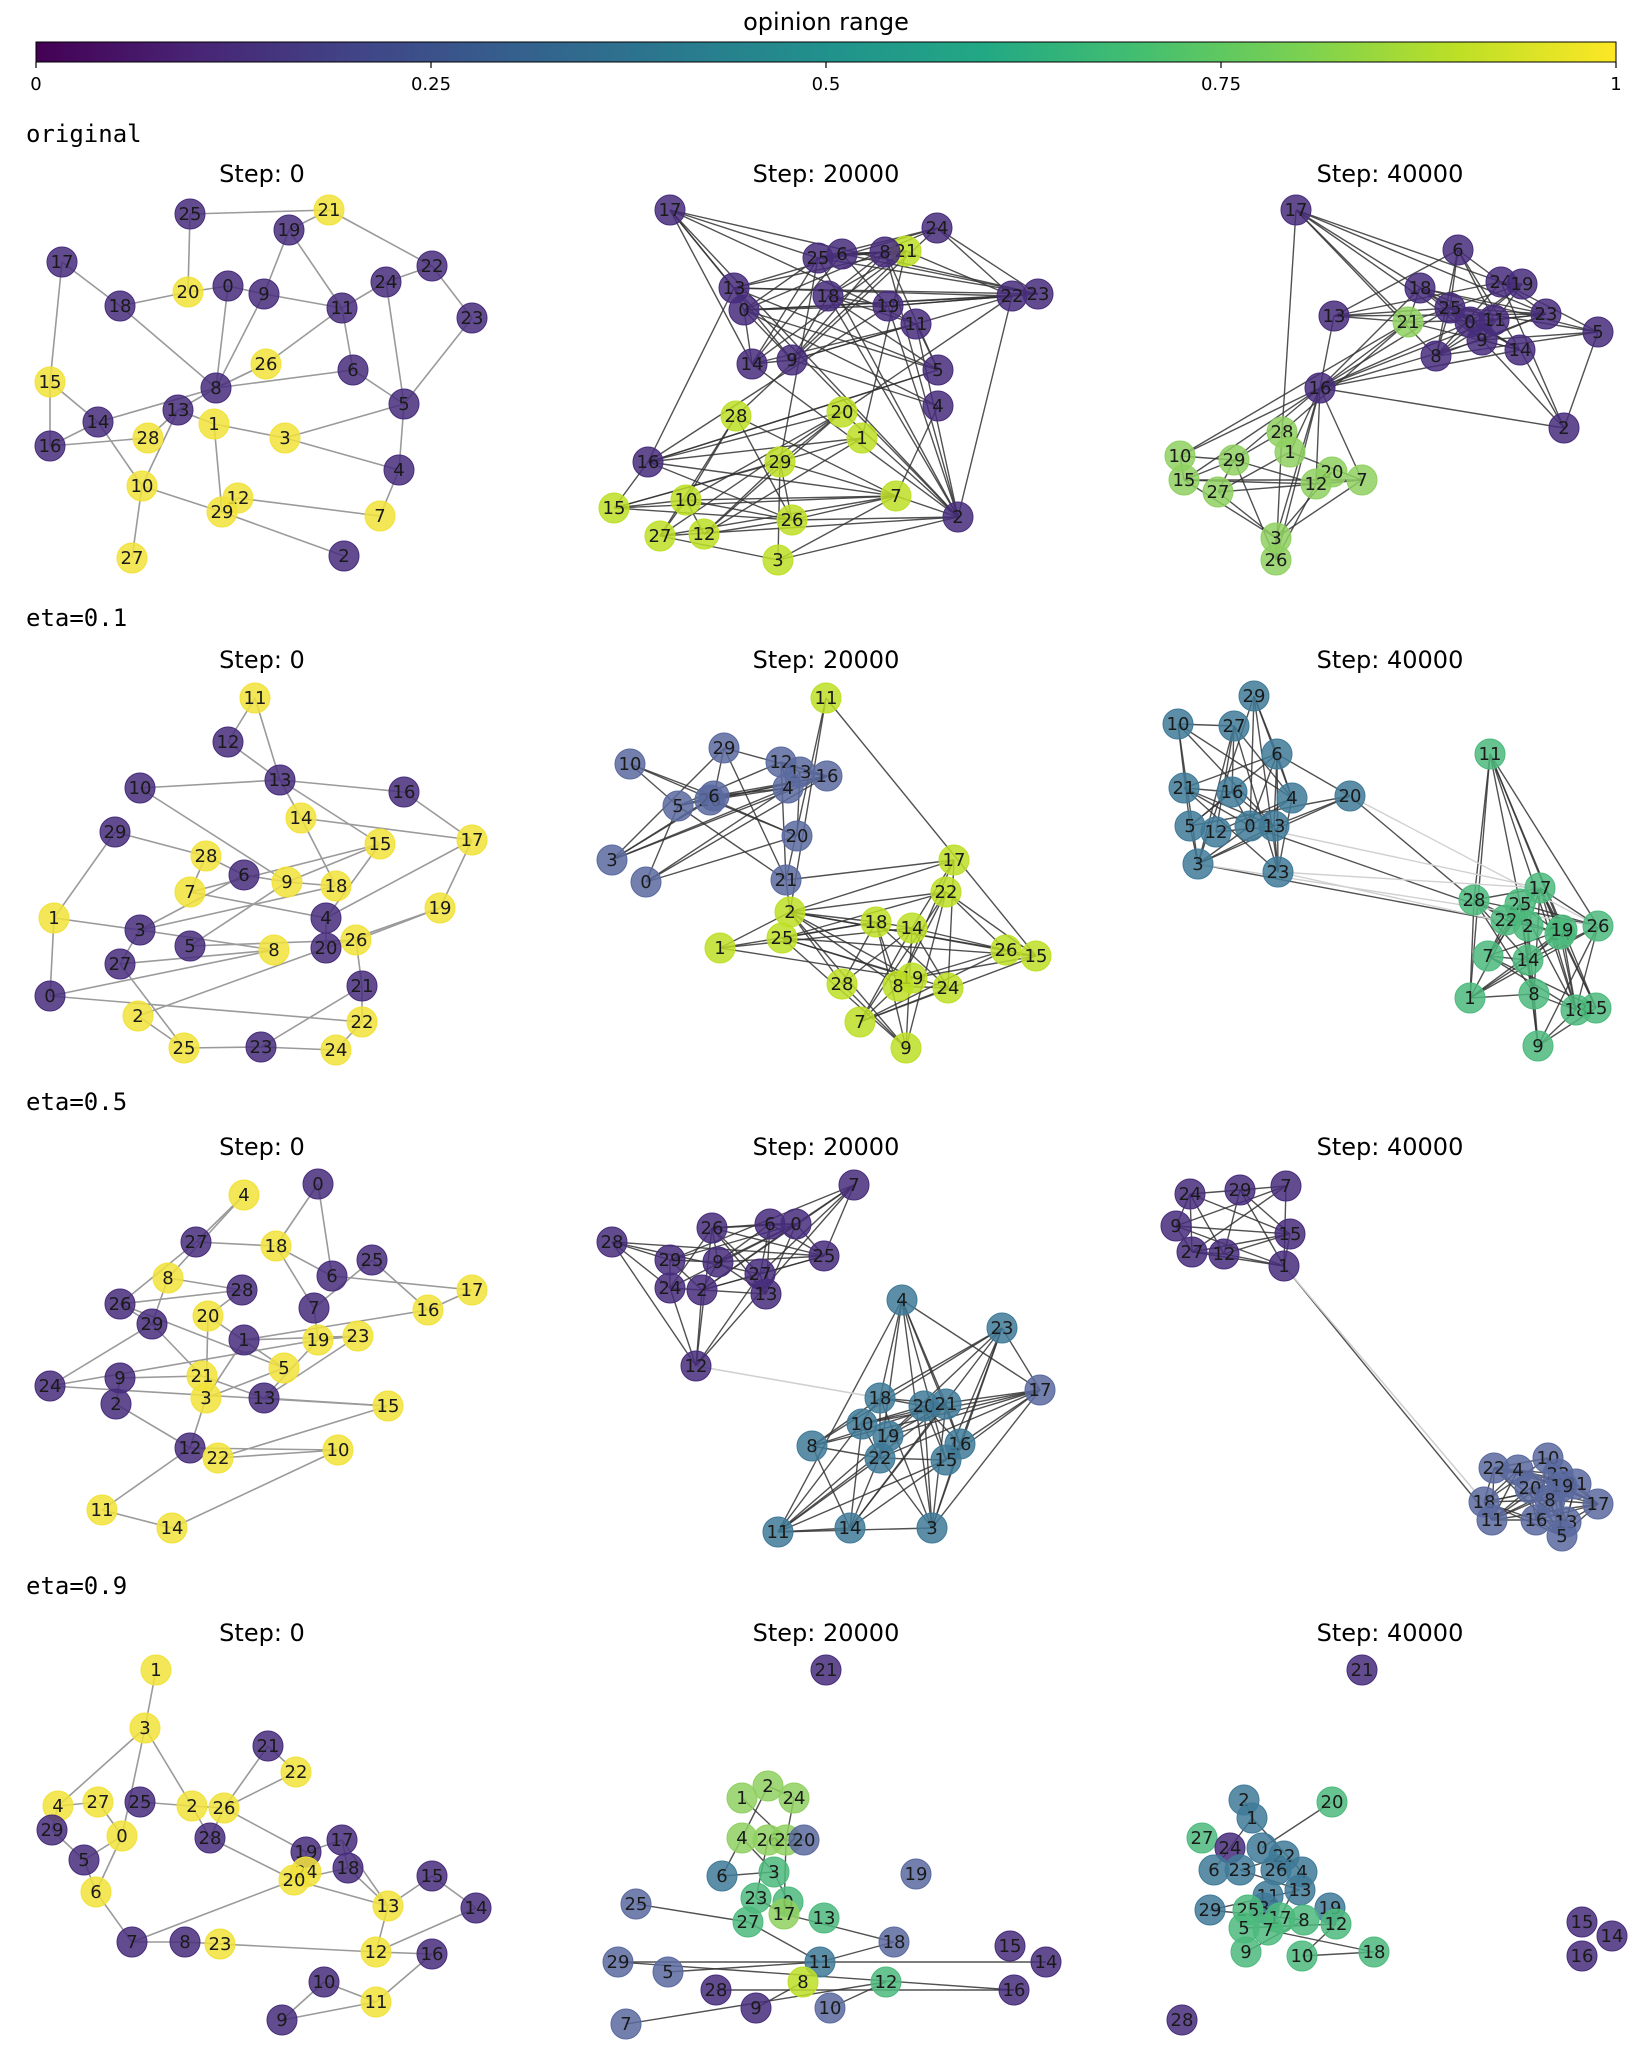 This screenshot has height=2056, width=1640. Describe the element at coordinates (1284, 1266) in the screenshot. I see `network-node: 1` at that location.